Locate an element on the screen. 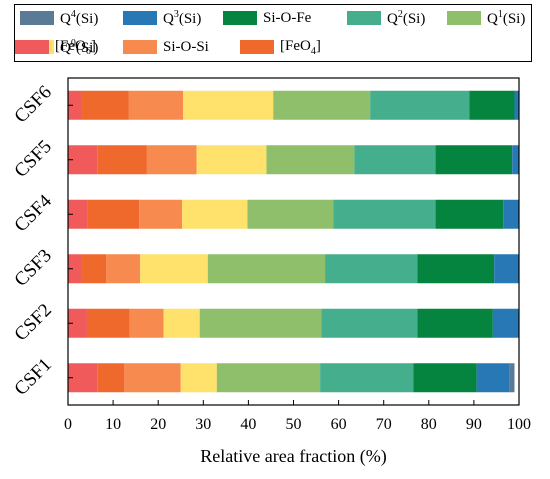 This screenshot has width=550, height=479. bar-segment-csf6-si-o-si is located at coordinates (155, 105).